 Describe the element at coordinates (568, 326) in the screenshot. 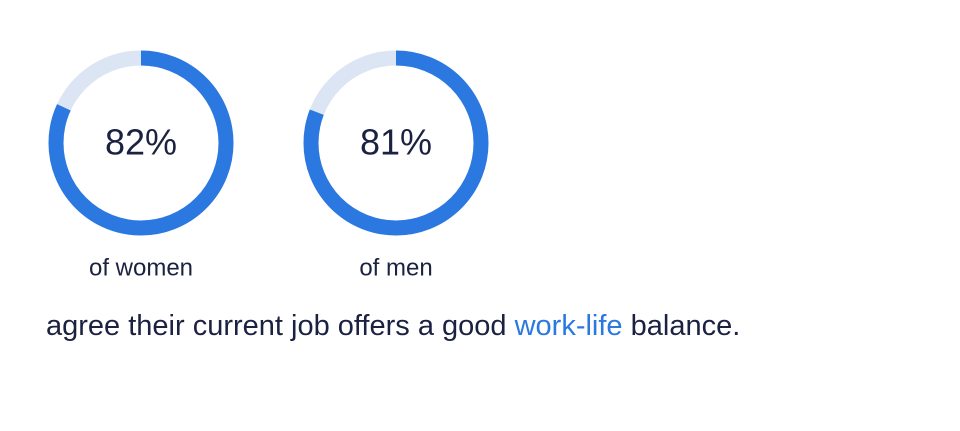

I see `statement-highlight: work-life` at that location.